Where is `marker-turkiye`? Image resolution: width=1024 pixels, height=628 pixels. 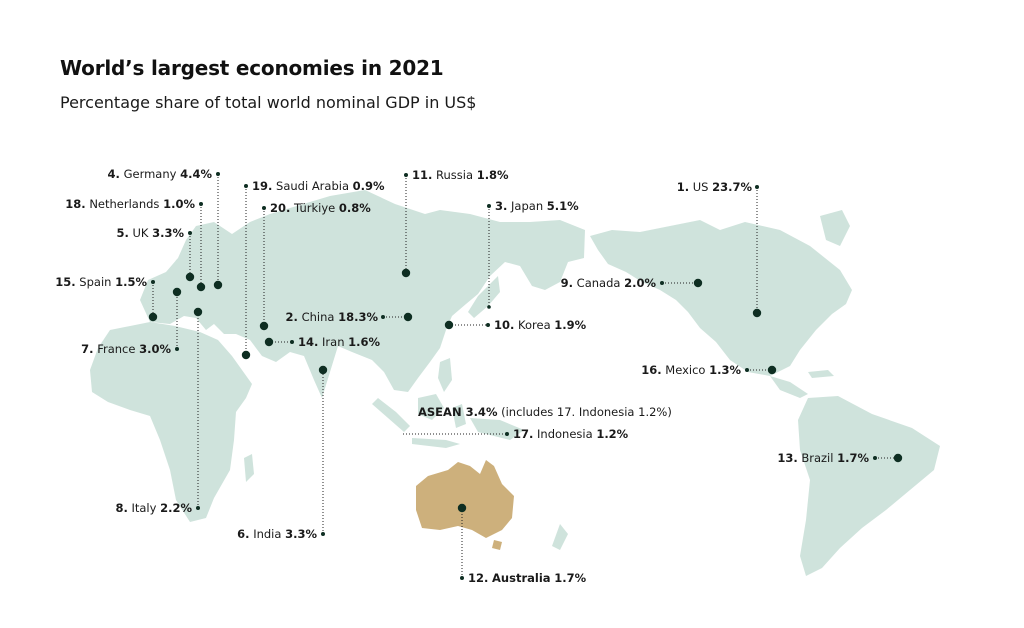
marker-turkiye is located at coordinates (264, 326).